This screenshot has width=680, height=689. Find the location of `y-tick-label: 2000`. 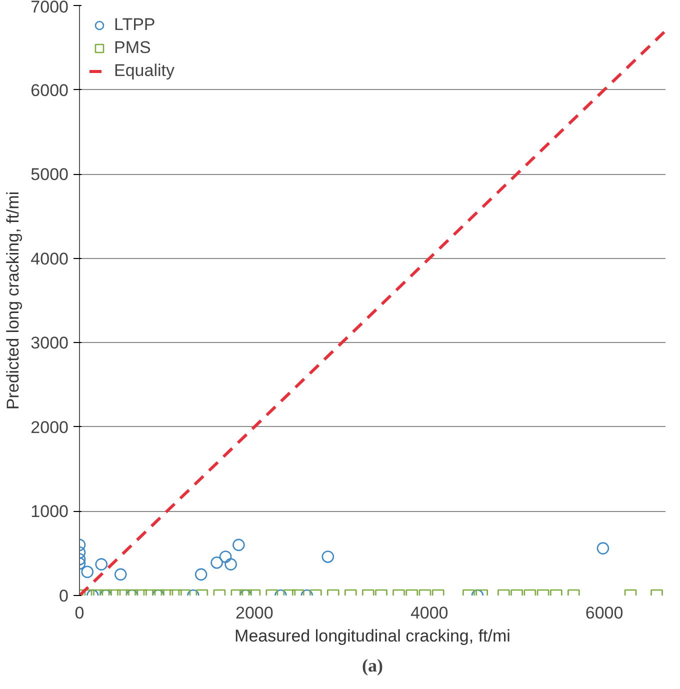

y-tick-label: 2000 is located at coordinates (49, 427).